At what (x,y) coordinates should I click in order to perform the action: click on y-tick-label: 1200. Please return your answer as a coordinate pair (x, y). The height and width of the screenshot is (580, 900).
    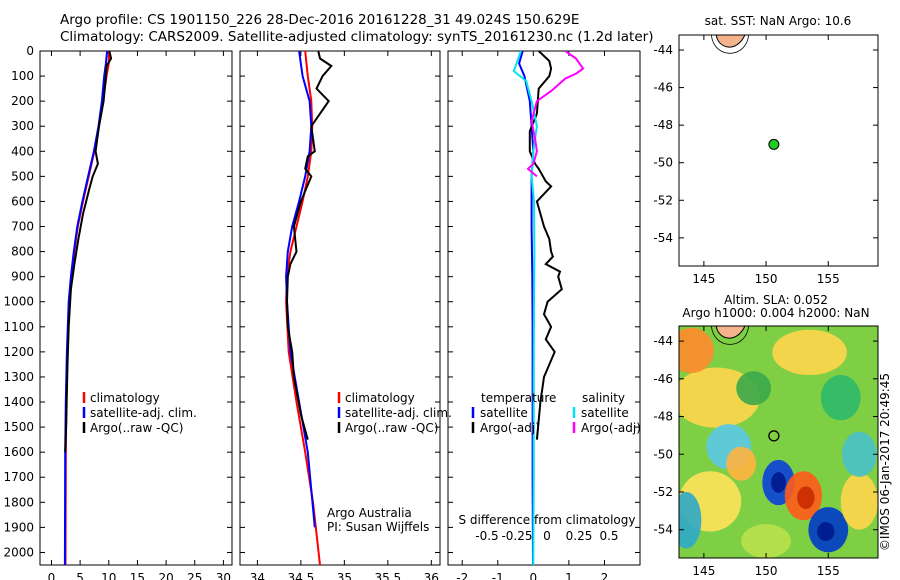
    Looking at the image, I should click on (18, 352).